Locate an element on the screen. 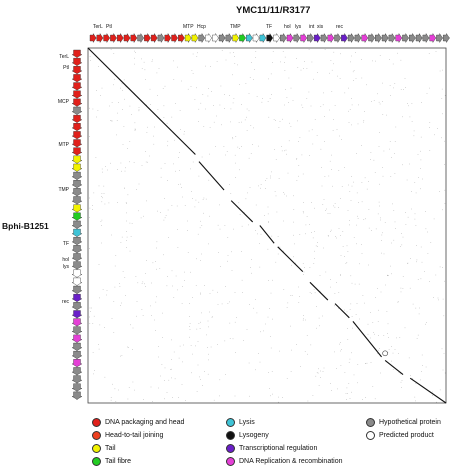 The width and height of the screenshot is (474, 475). legend-item: DNA packaging and head is located at coordinates (138, 422).